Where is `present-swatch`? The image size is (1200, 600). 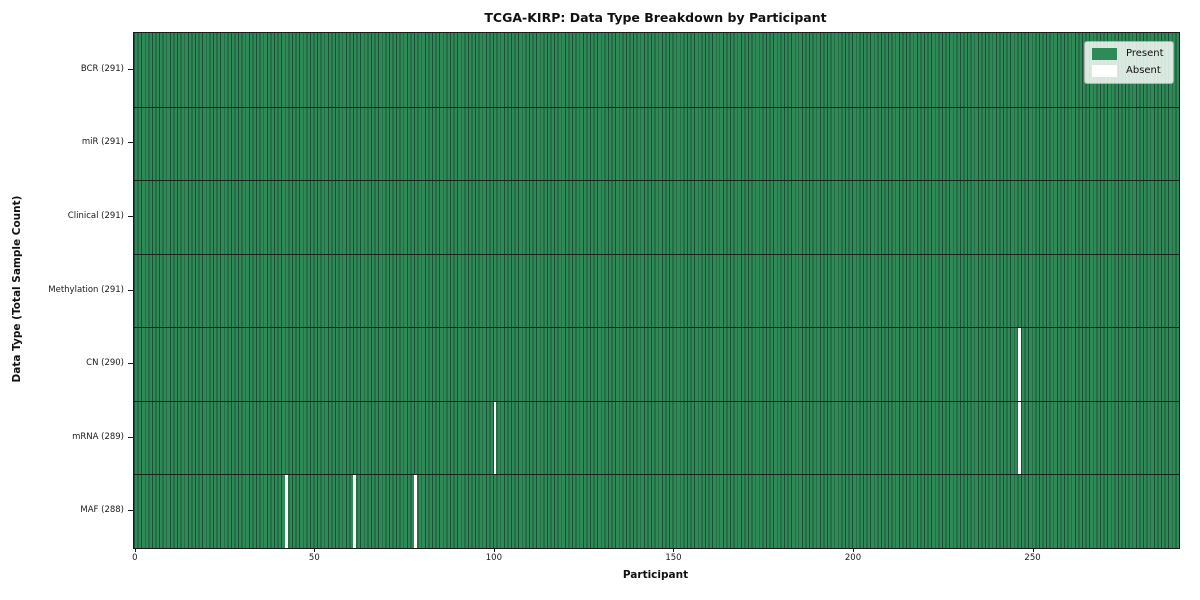
present-swatch is located at coordinates (1104, 54).